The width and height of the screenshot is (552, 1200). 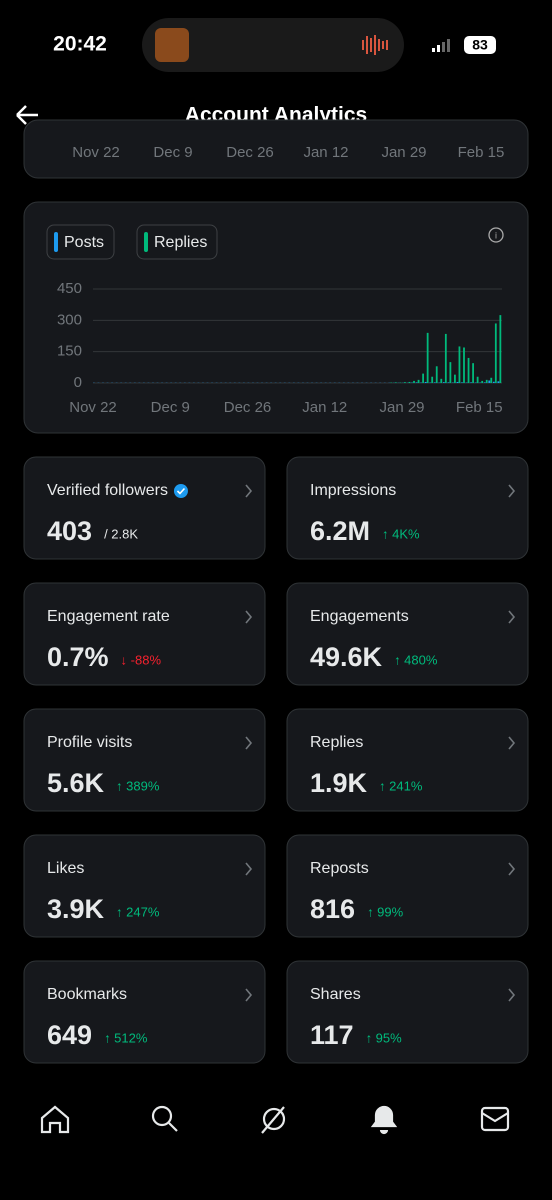 I want to click on signal-icon, so click(x=441, y=45).